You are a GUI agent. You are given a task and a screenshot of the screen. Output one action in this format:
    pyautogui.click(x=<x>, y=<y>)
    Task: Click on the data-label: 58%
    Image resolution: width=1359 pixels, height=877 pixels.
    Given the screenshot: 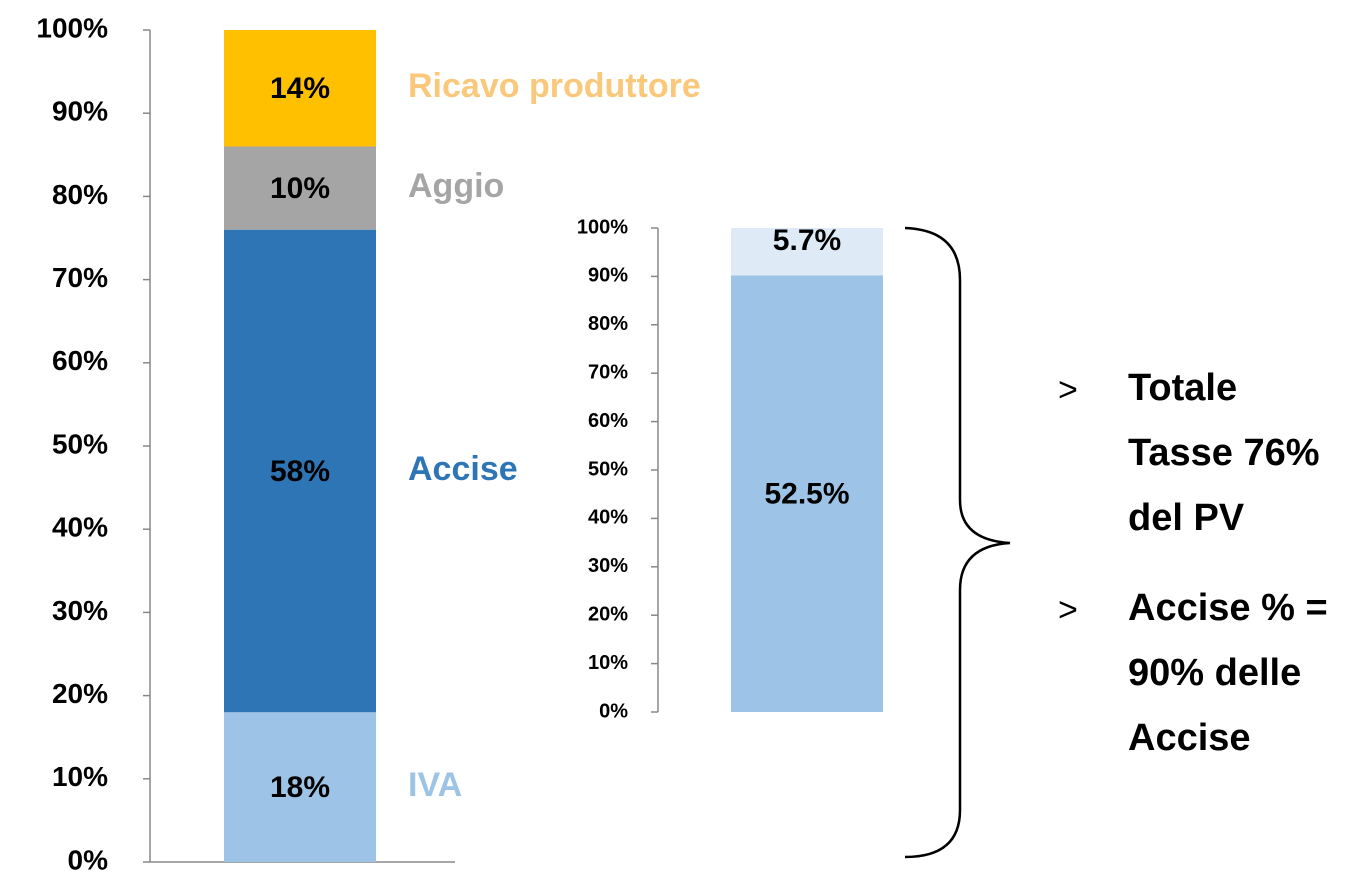 What is the action you would take?
    pyautogui.click(x=300, y=471)
    